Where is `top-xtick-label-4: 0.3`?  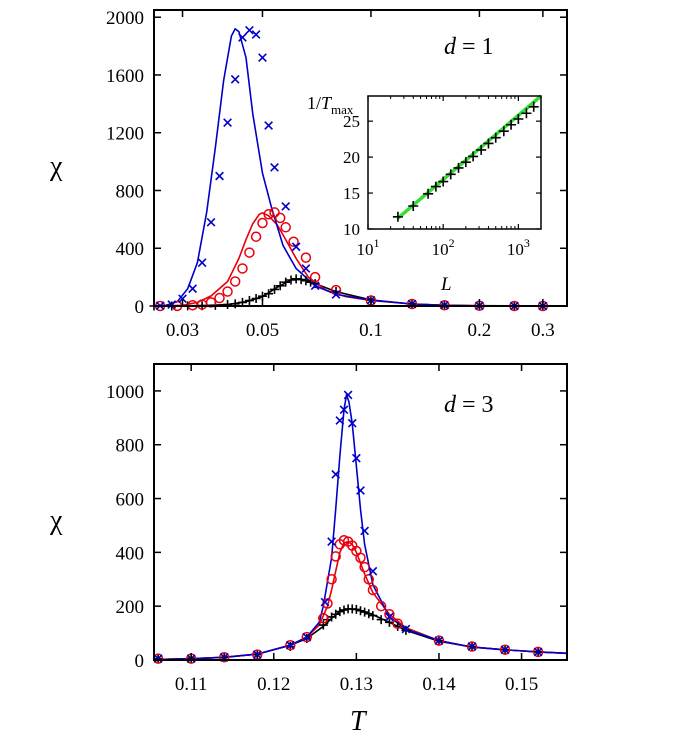 top-xtick-label-4: 0.3 is located at coordinates (543, 330).